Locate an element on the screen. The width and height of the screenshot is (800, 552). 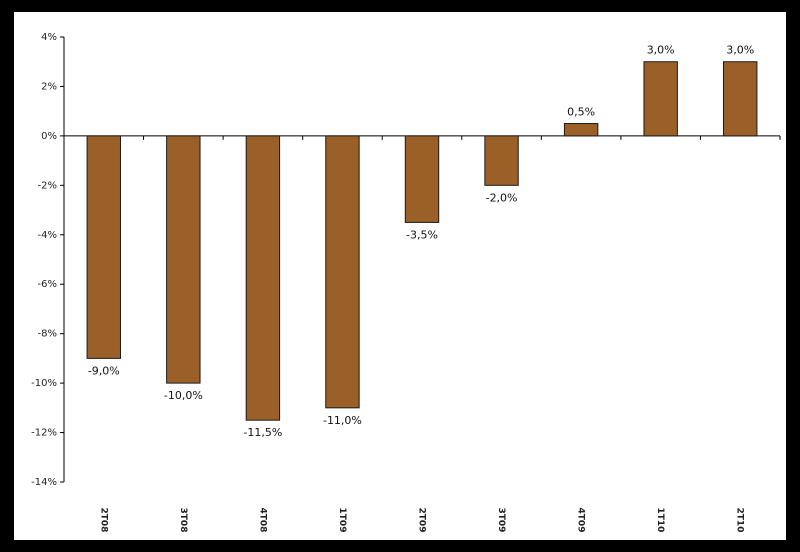
bar-3T09 is located at coordinates (501, 160).